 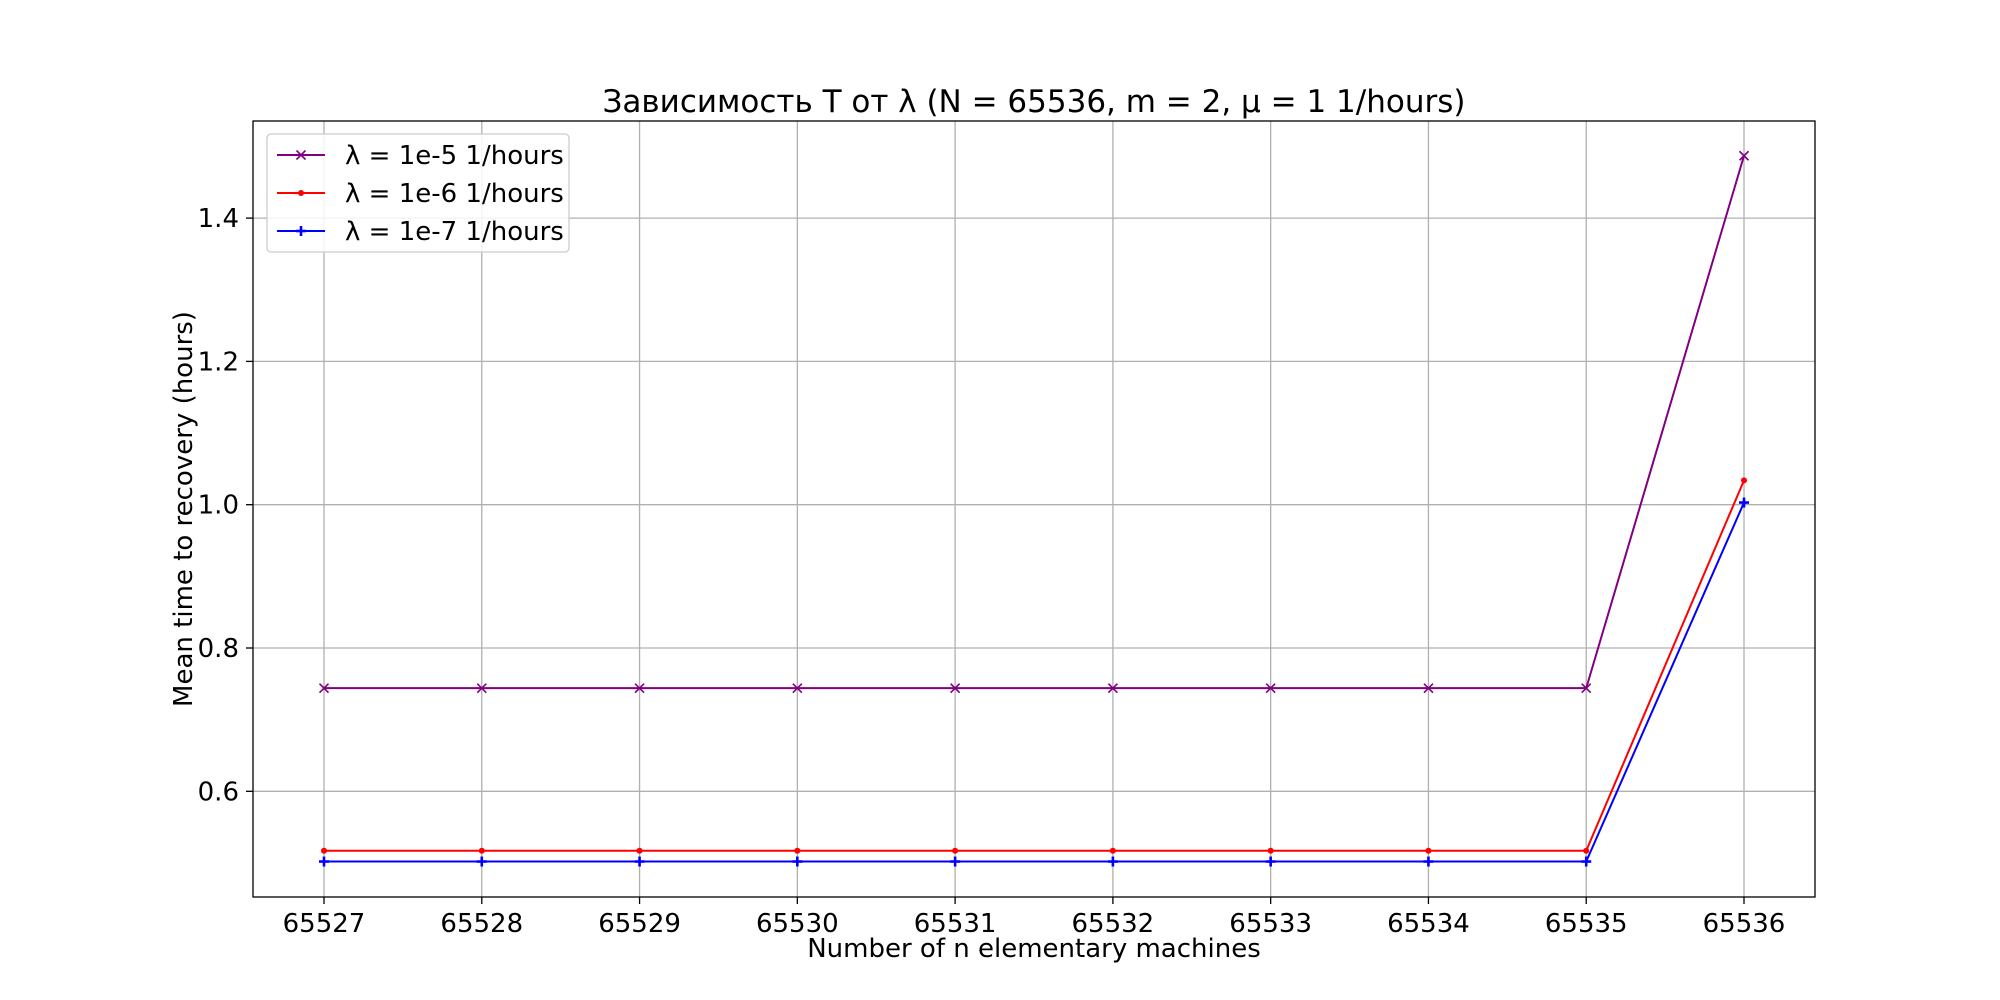 I want to click on x-axis-label: Number of n elementary machines, so click(x=1034, y=949).